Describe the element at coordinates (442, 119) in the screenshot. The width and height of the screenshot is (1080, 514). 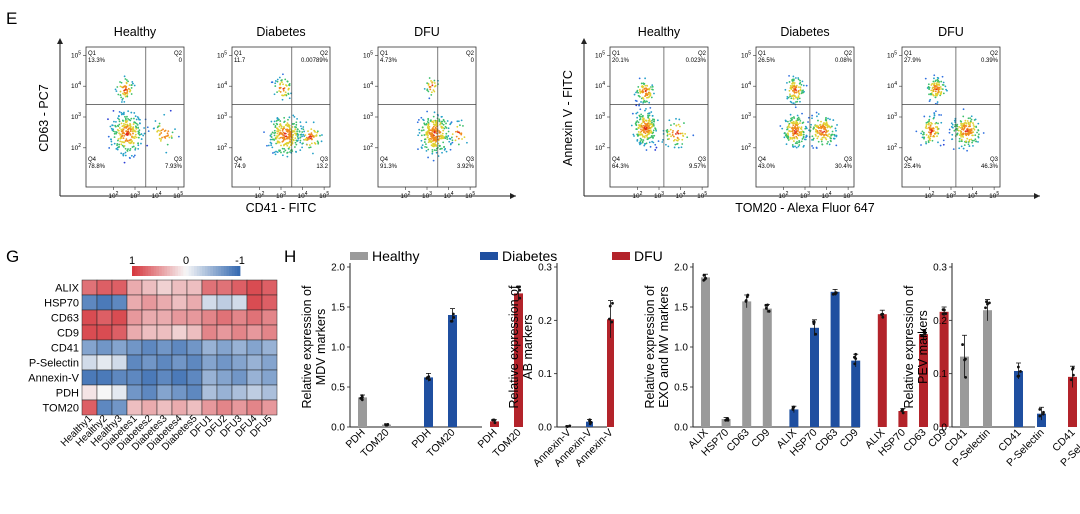
I see `flow-dots` at that location.